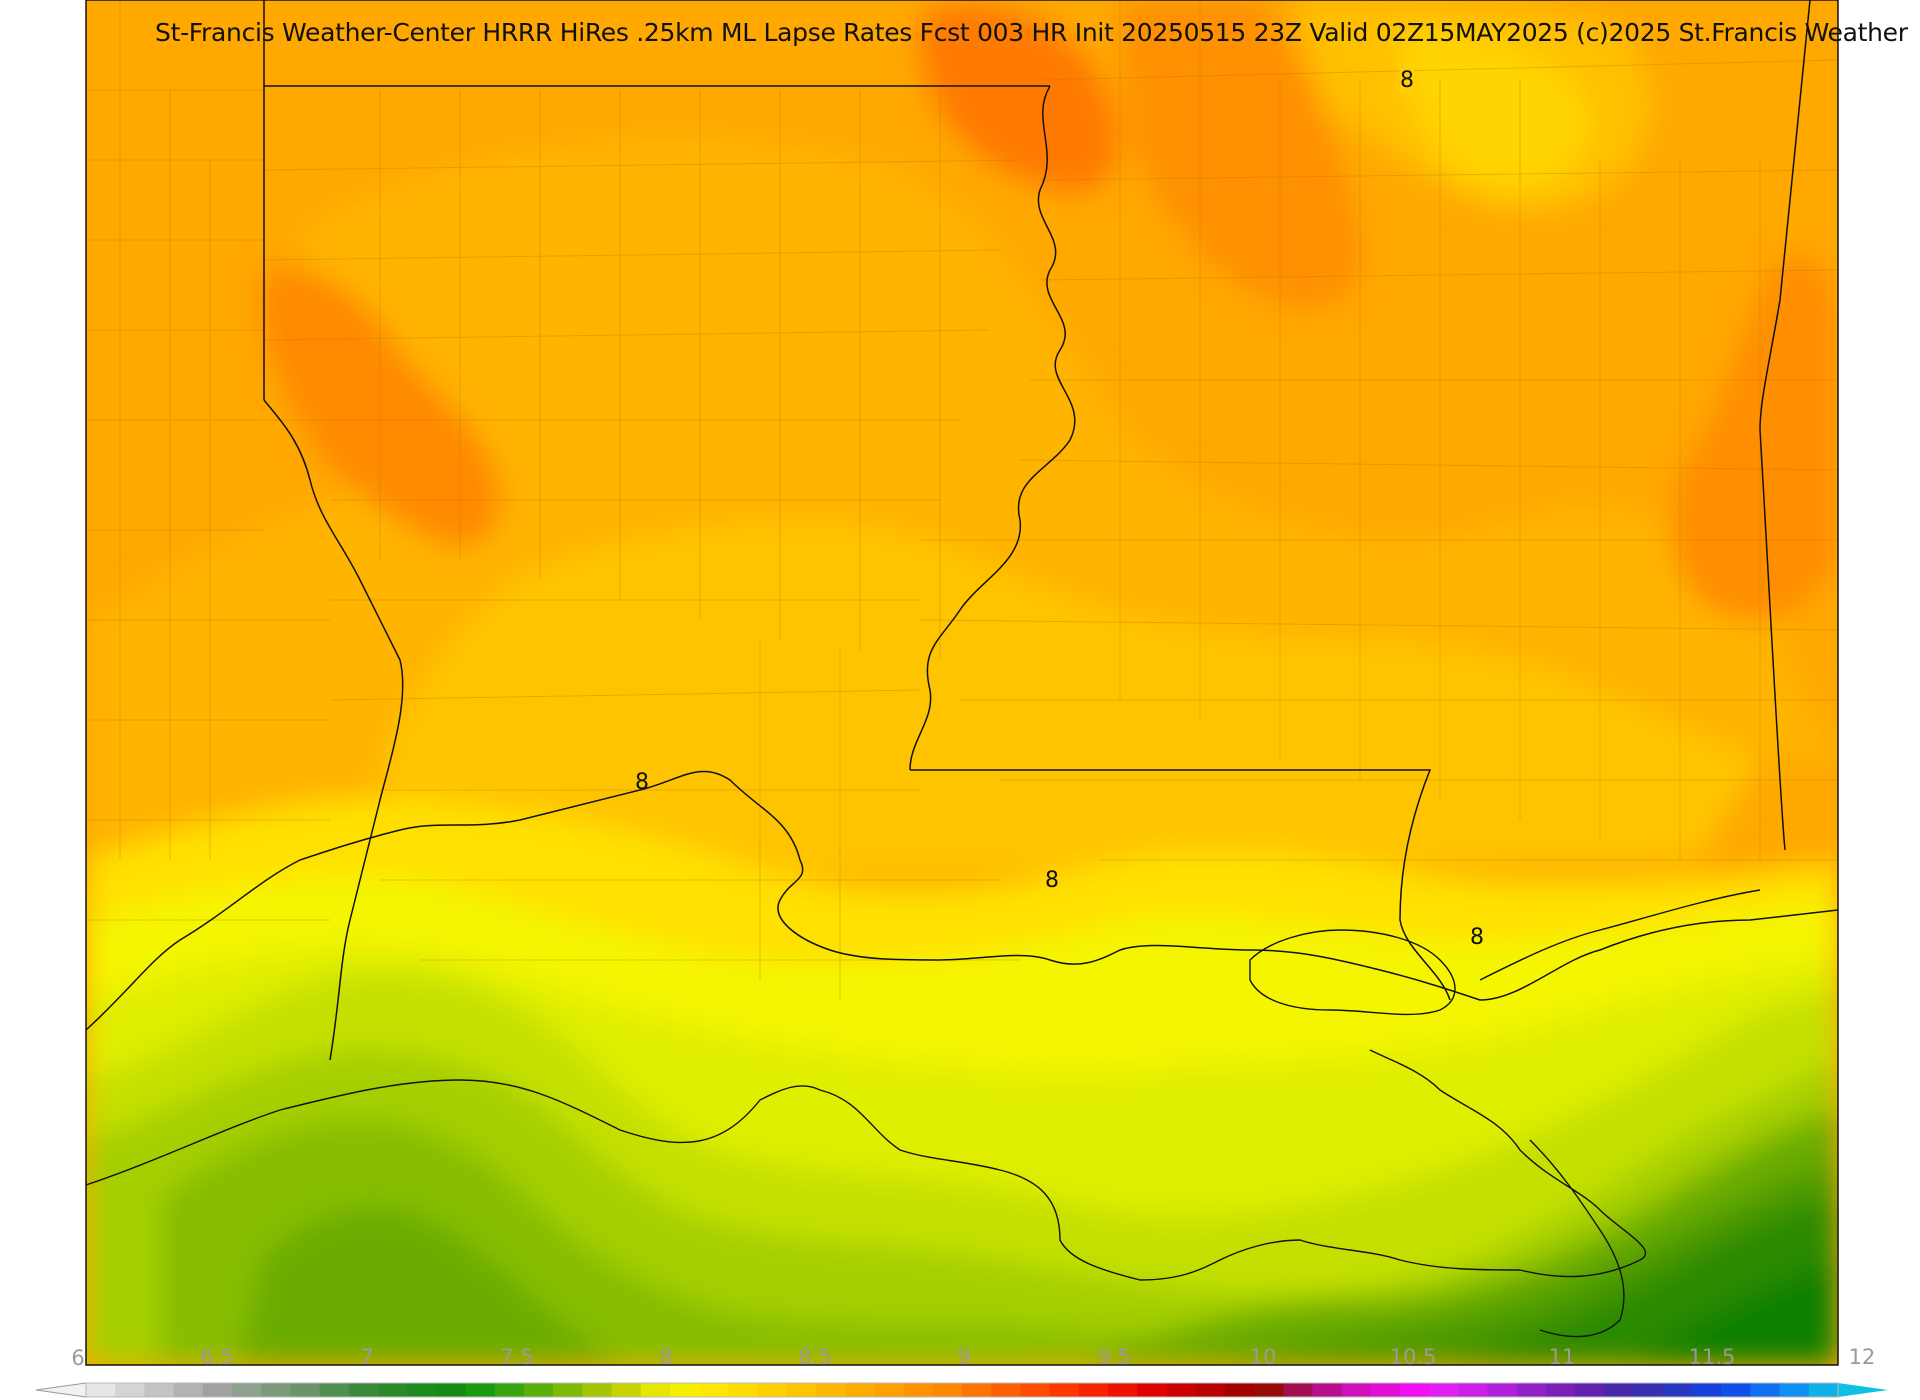 This screenshot has height=1400, width=1920. What do you see at coordinates (1577, 1238) in the screenshot?
I see `delta` at bounding box center [1577, 1238].